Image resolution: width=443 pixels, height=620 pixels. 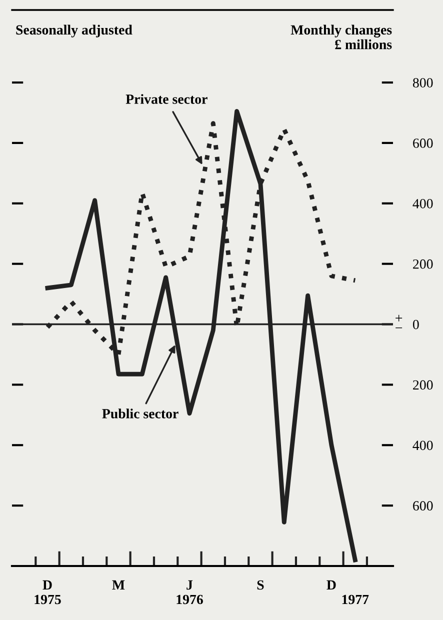 What do you see at coordinates (118, 585) in the screenshot?
I see `x-tick-label: M` at bounding box center [118, 585].